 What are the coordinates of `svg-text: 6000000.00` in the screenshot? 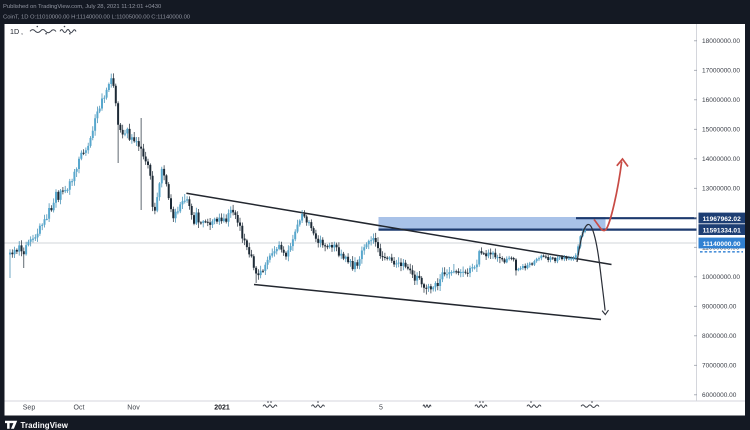 It's located at (719, 395).